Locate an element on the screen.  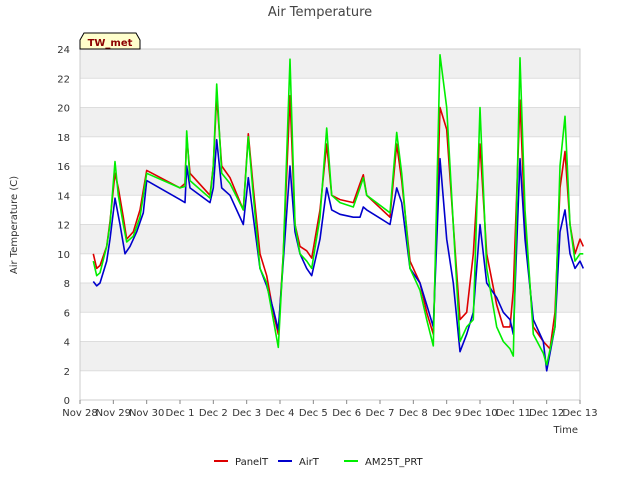
y-tick-label: 0 is located at coordinates (67, 401).